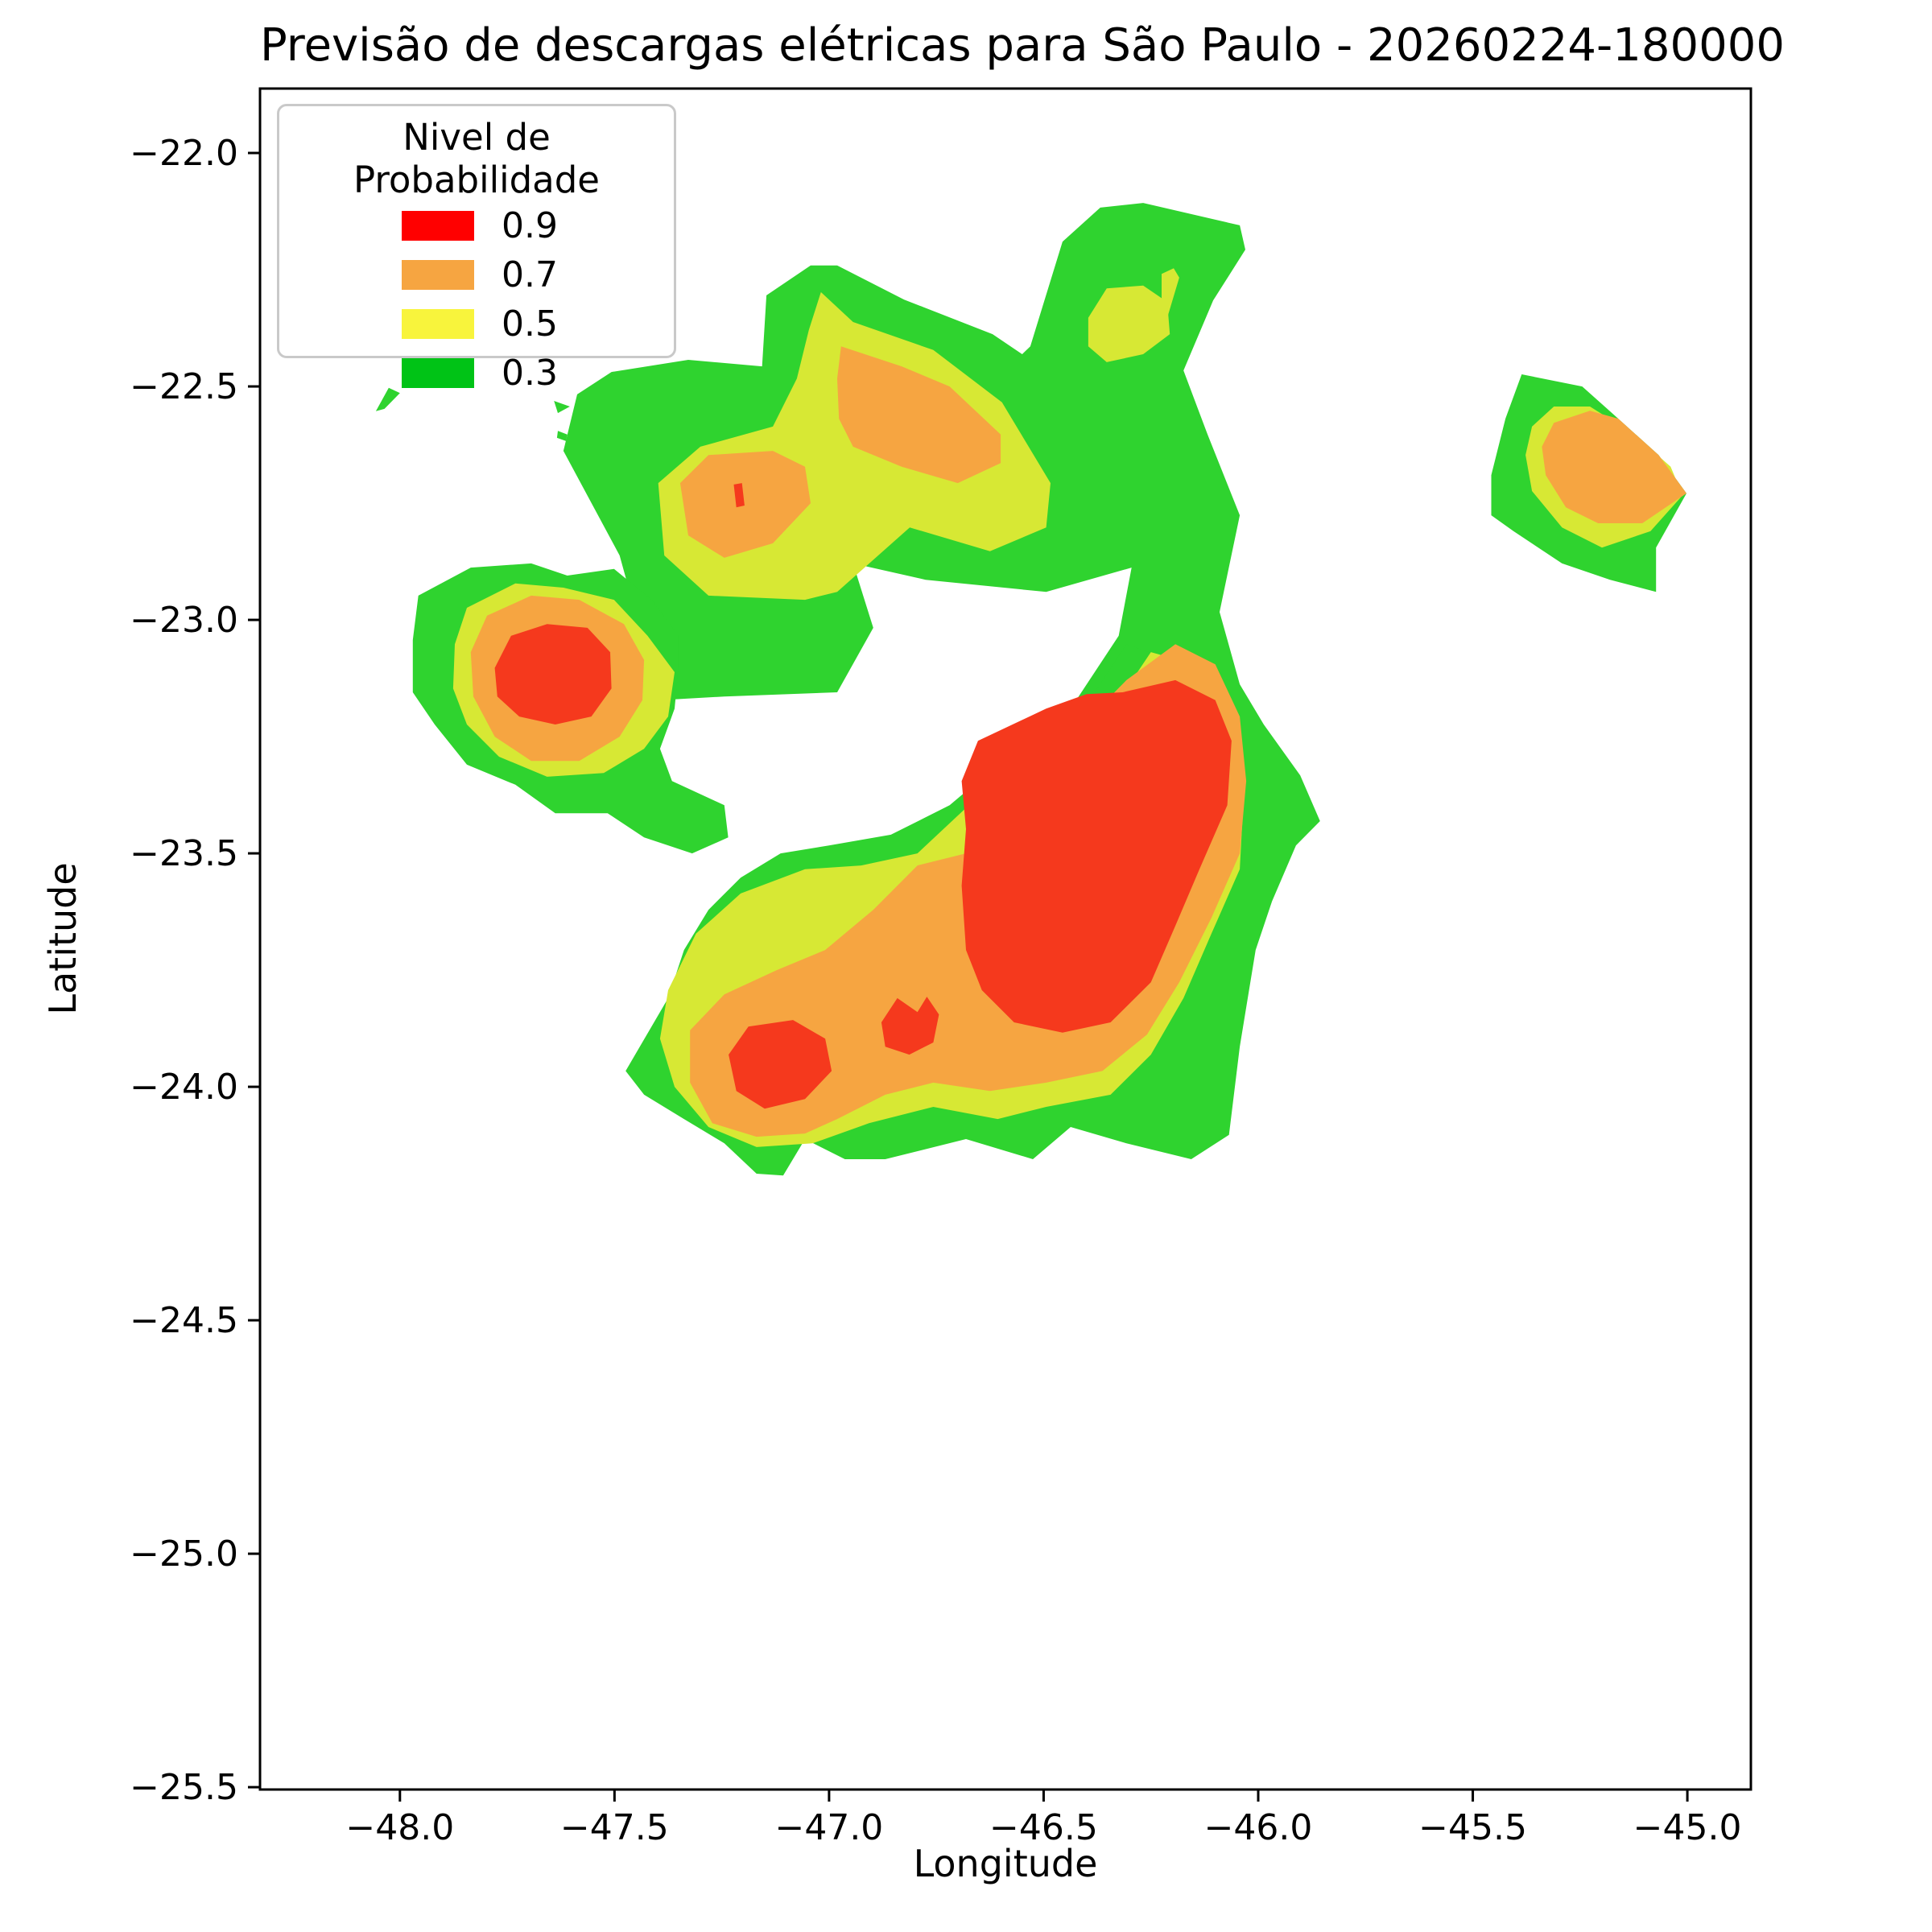 The width and height of the screenshot is (1932, 1932). What do you see at coordinates (614, 1827) in the screenshot?
I see `x-tick-label: −47.5` at bounding box center [614, 1827].